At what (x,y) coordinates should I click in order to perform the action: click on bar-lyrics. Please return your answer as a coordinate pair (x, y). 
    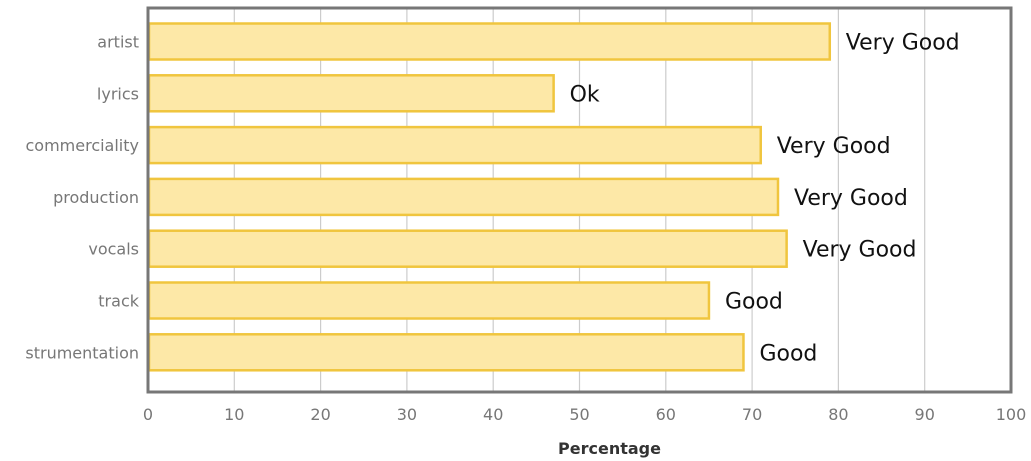
    Looking at the image, I should click on (351, 93).